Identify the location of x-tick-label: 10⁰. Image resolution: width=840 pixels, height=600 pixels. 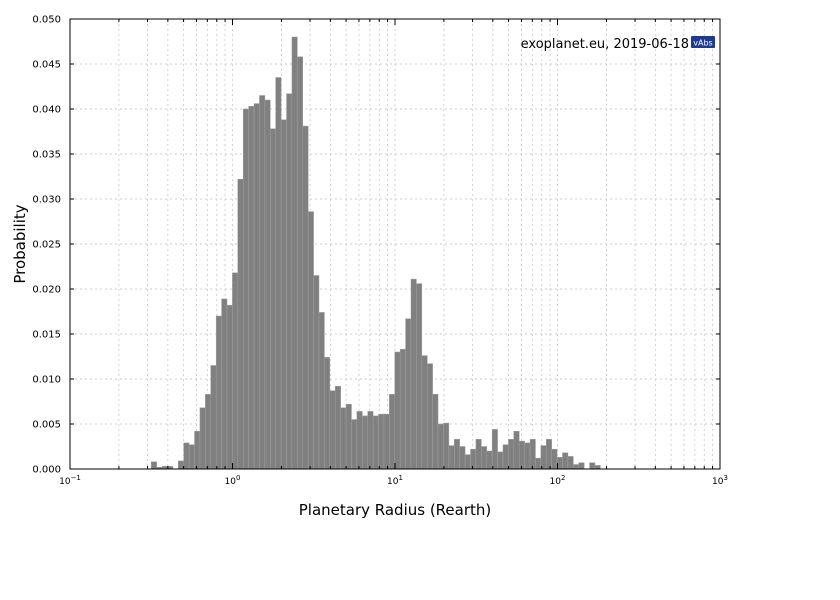
(233, 480).